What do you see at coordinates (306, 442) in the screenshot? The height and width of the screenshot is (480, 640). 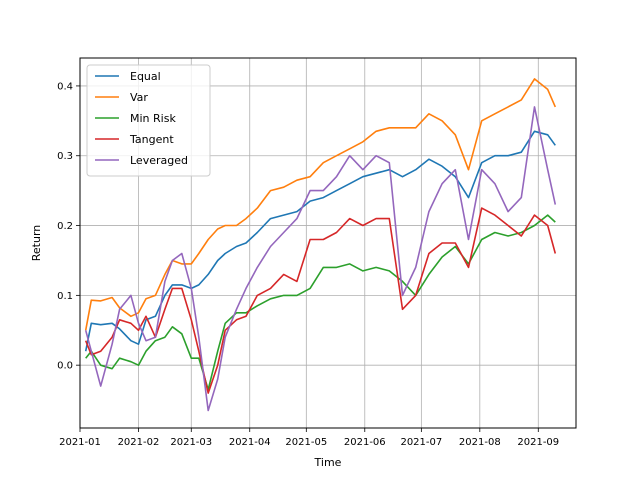 I see `x-tick-label: 2021-05` at bounding box center [306, 442].